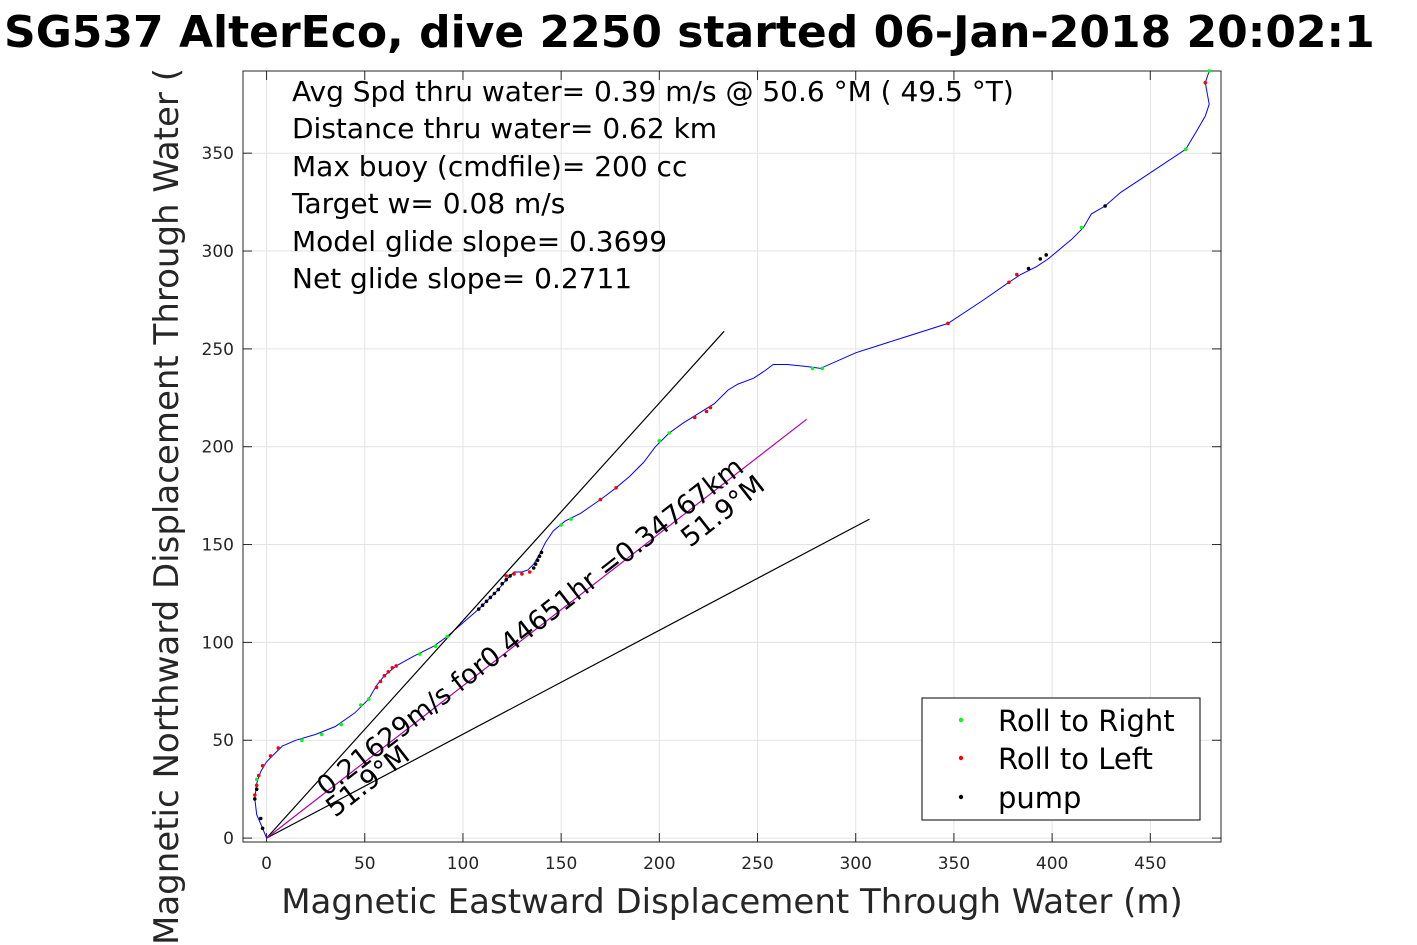  I want to click on y-tick-label: 350, so click(218, 154).